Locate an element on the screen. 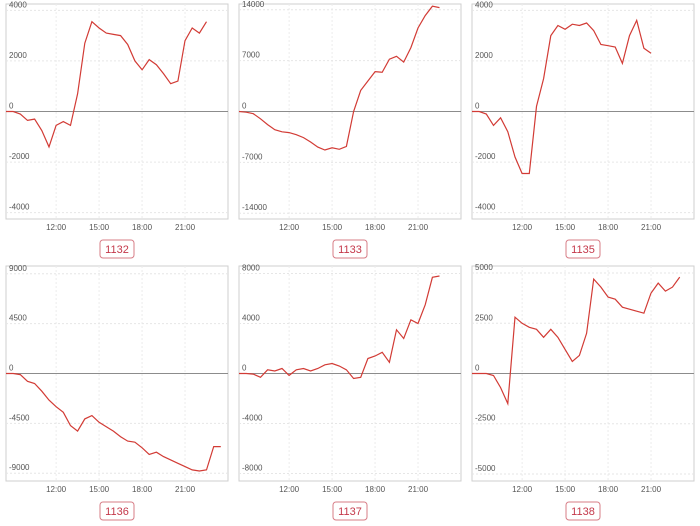  y-tick-label: 14000 is located at coordinates (253, 4).